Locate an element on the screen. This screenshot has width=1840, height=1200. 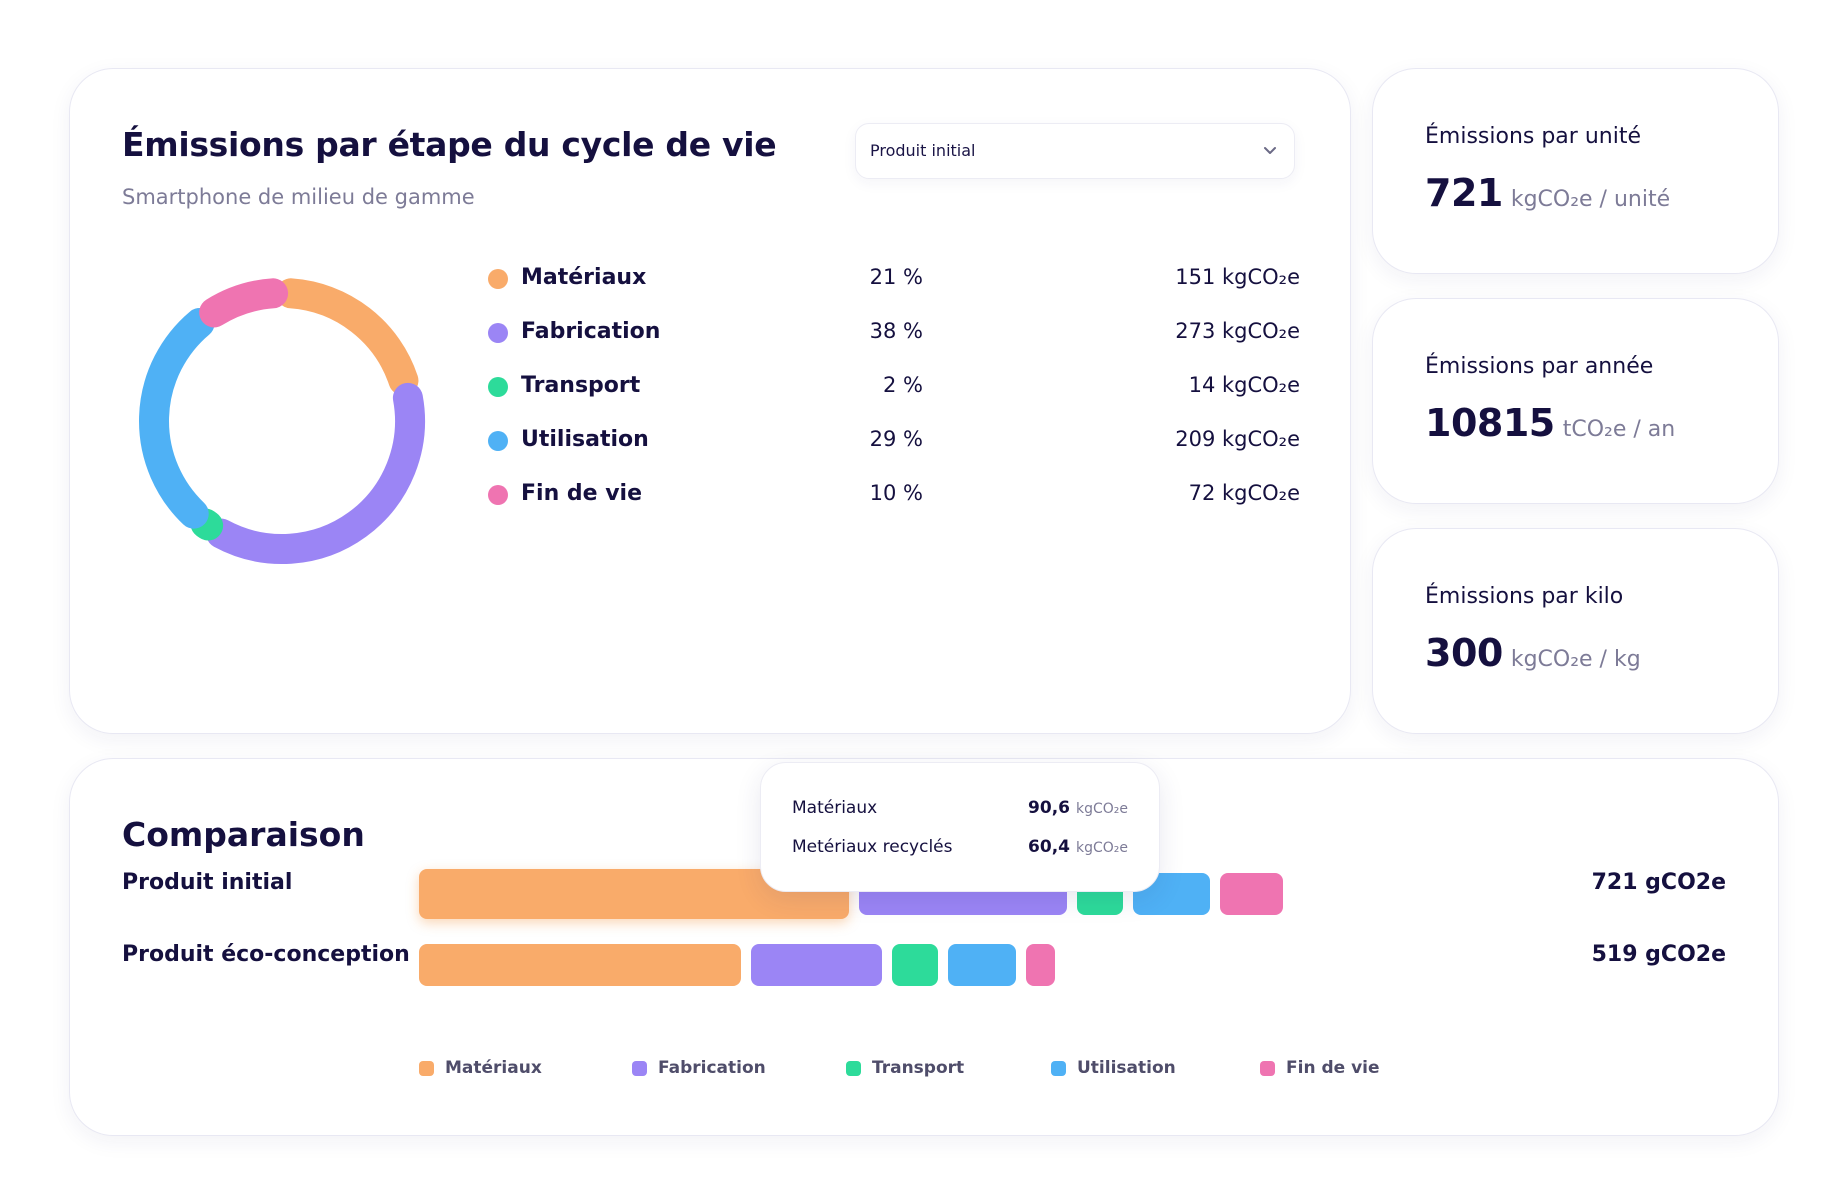
legend-row-transport: Transport 2 % 14 kgCO₂e is located at coordinates (894, 386).